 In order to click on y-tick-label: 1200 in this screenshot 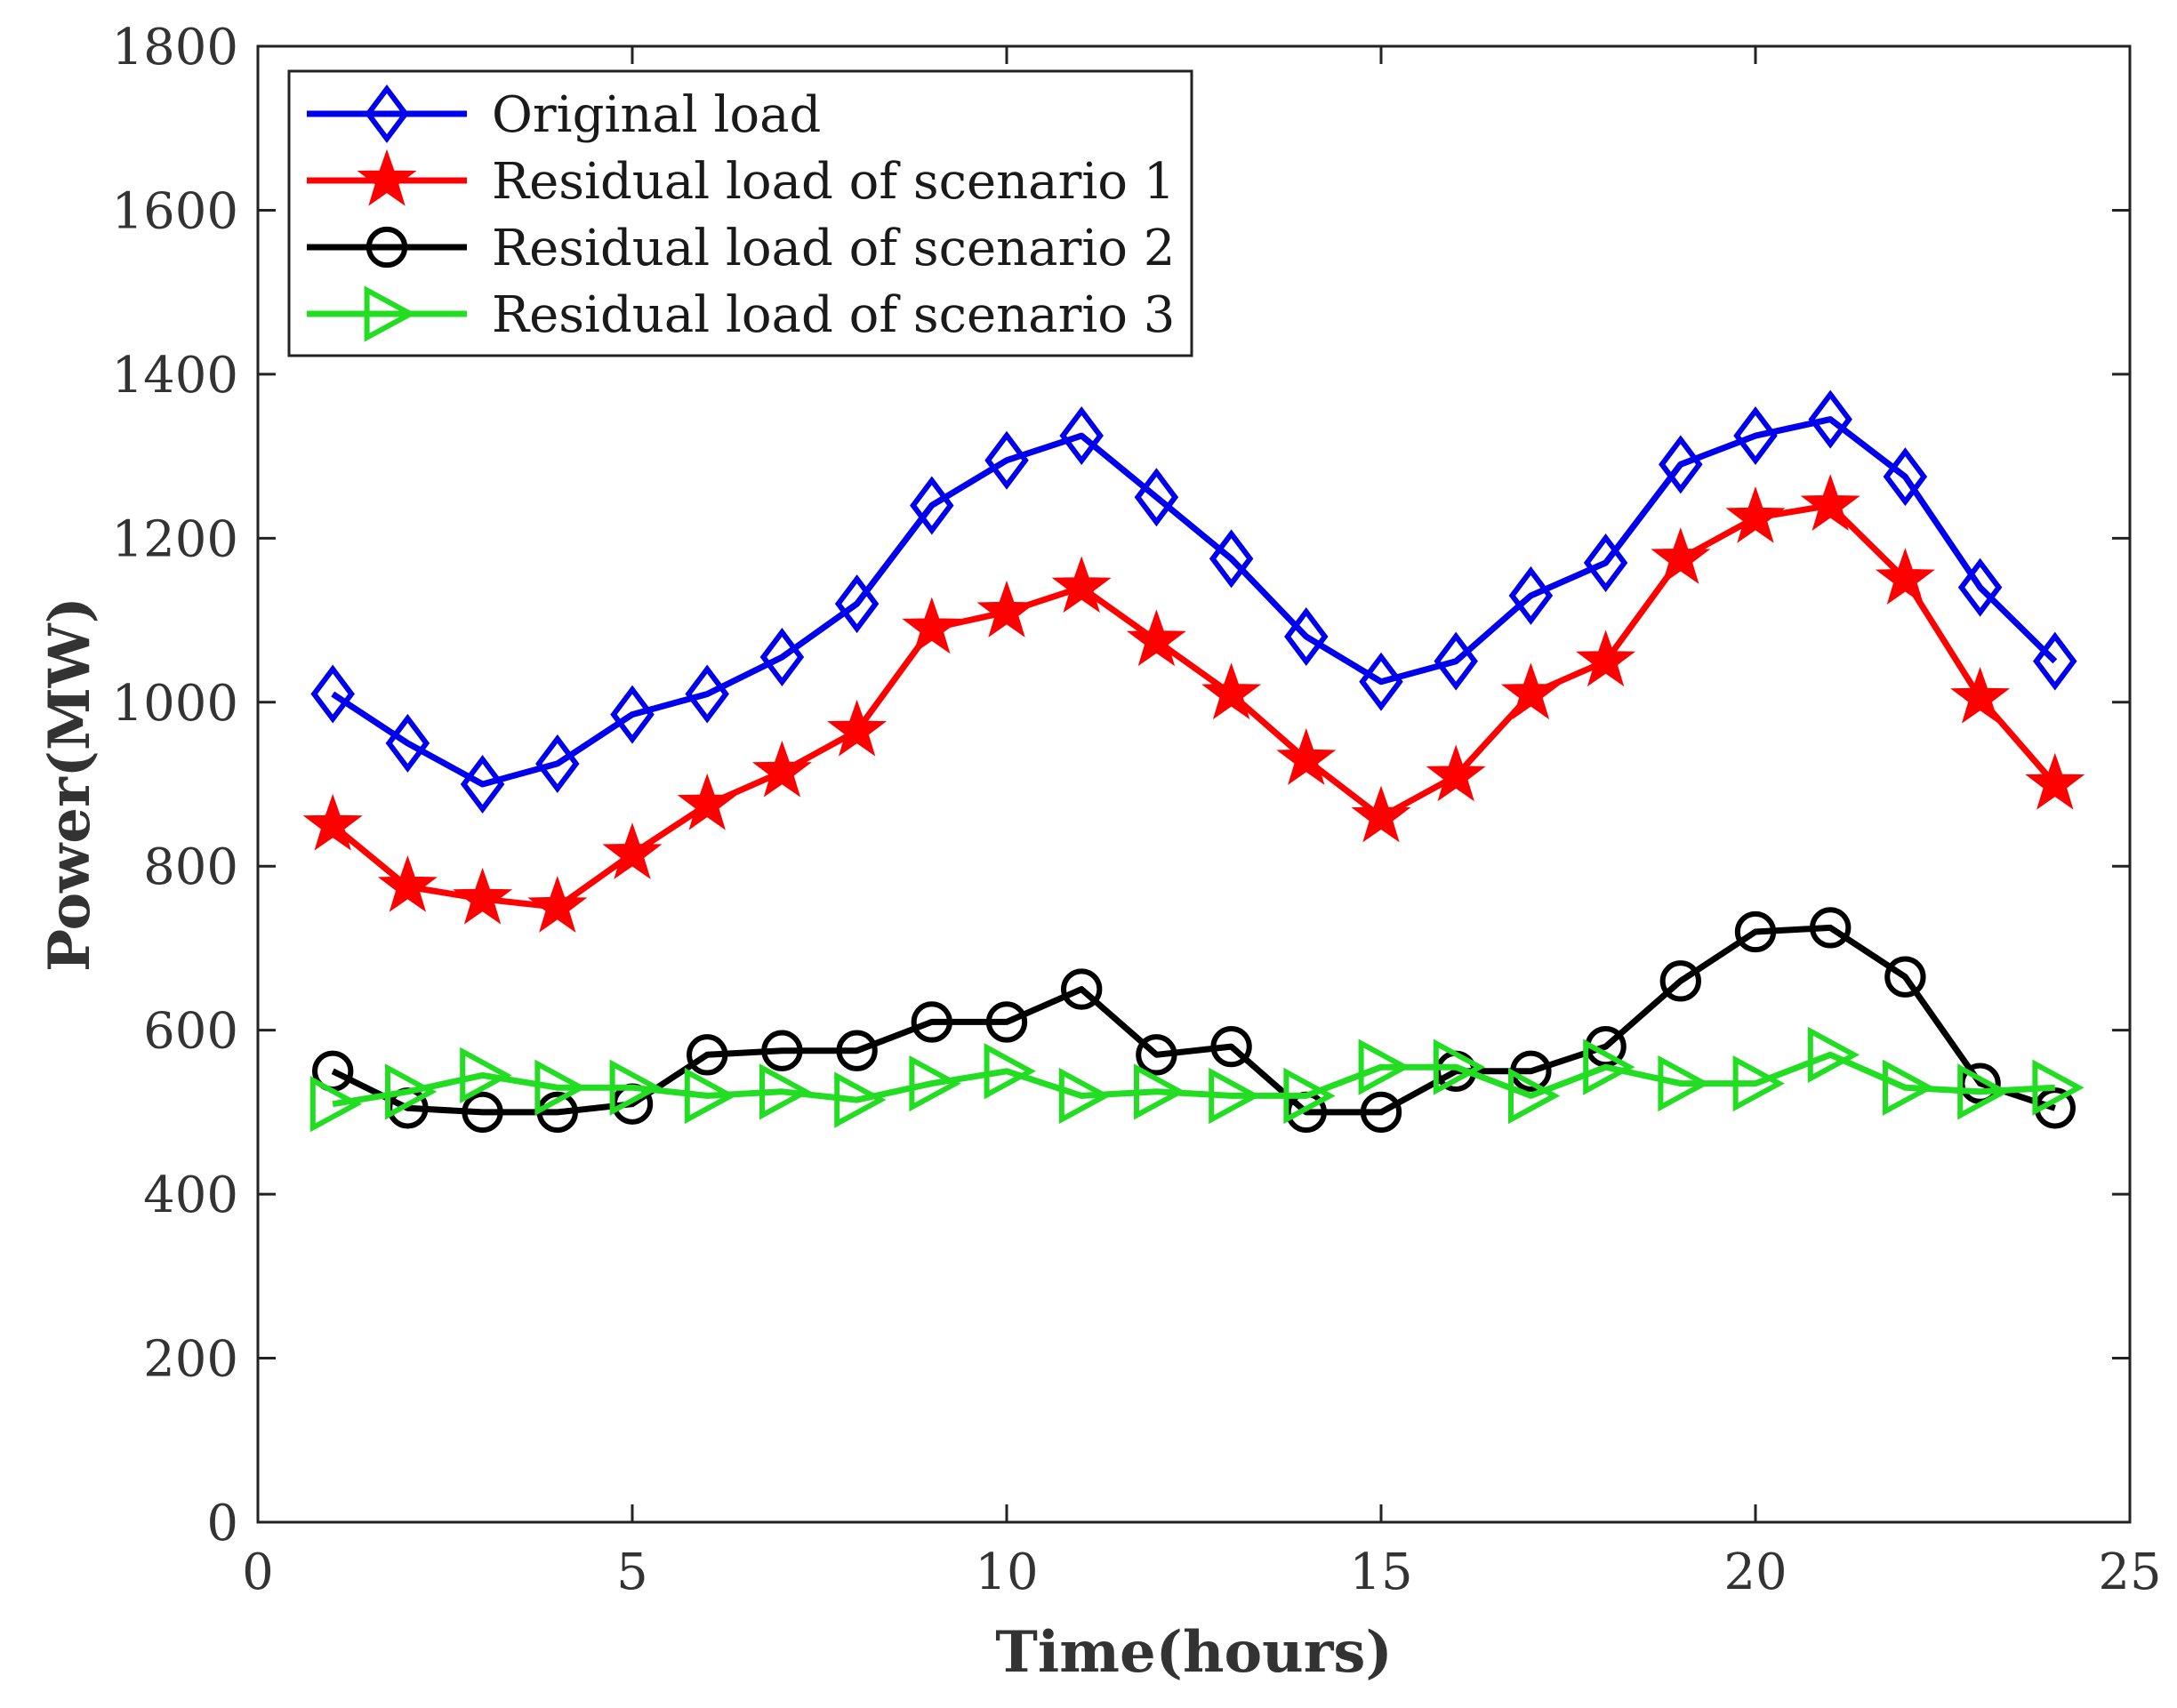, I will do `click(174, 539)`.